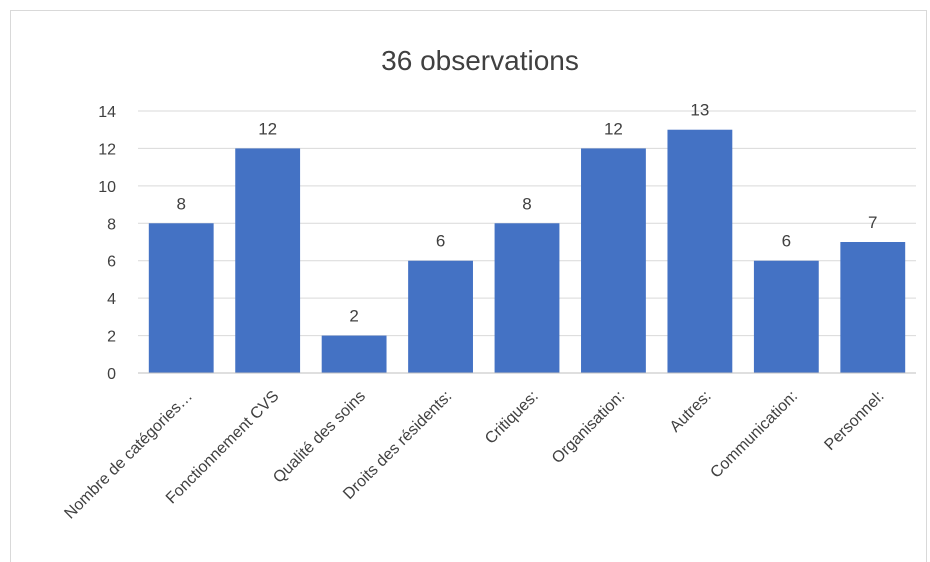 This screenshot has height=562, width=930. I want to click on y-tick-label: 0, so click(111, 374).